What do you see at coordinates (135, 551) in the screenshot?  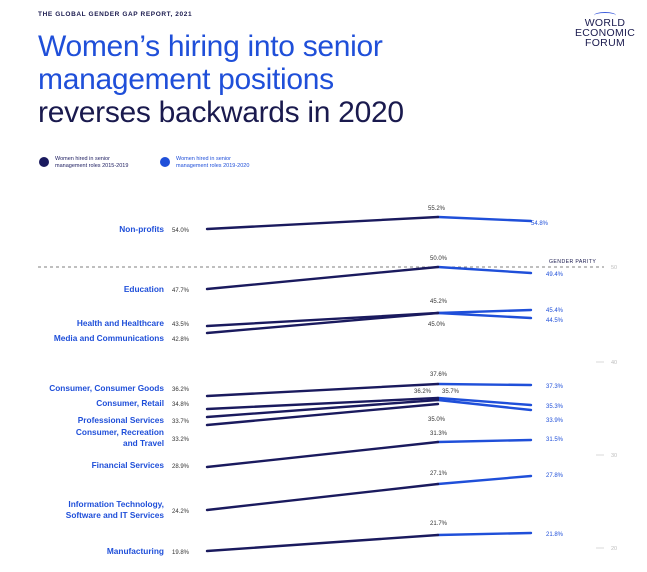 I see `category-label: Manufacturing` at bounding box center [135, 551].